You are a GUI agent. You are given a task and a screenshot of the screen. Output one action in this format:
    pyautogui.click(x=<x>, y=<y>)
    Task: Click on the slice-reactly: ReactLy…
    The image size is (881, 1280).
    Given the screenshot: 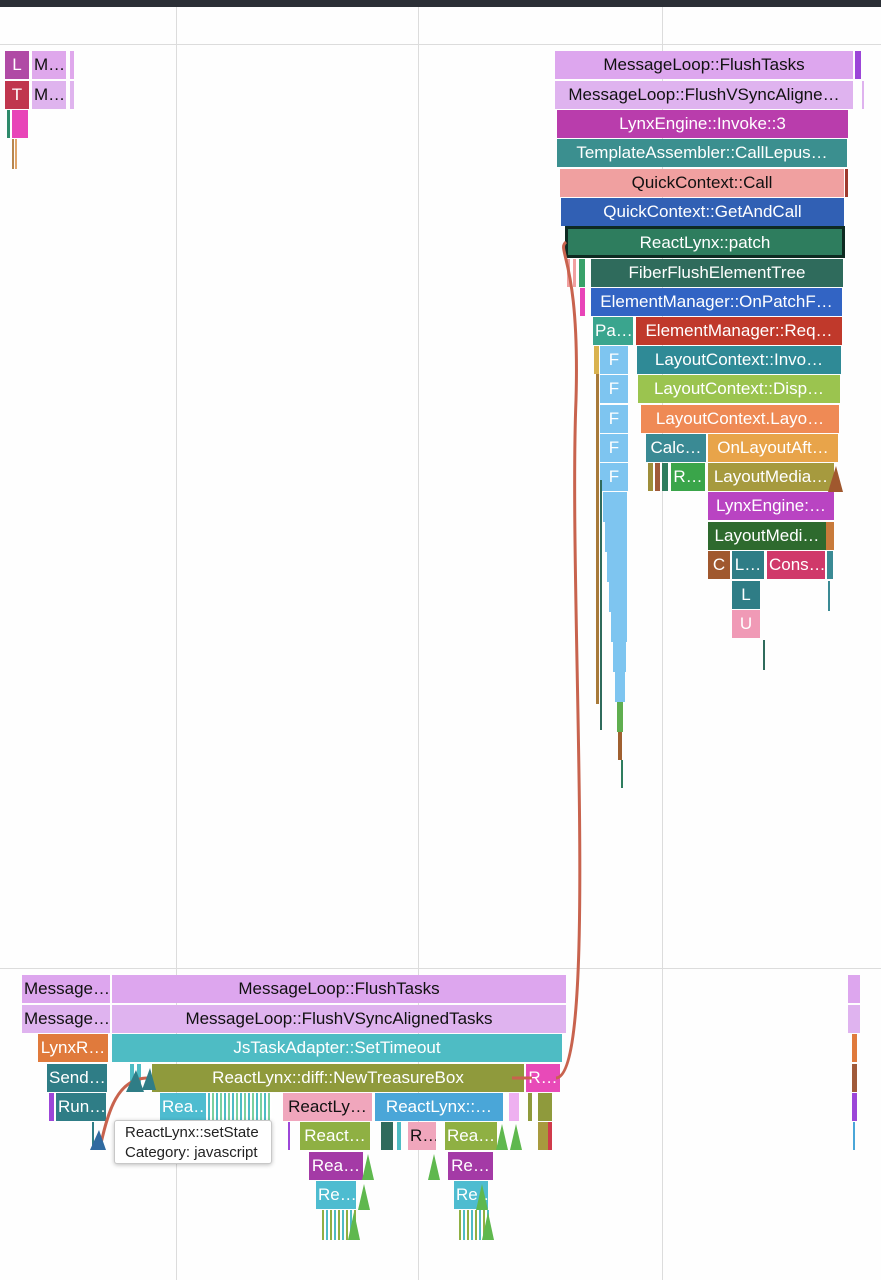 What is the action you would take?
    pyautogui.click(x=327, y=1107)
    